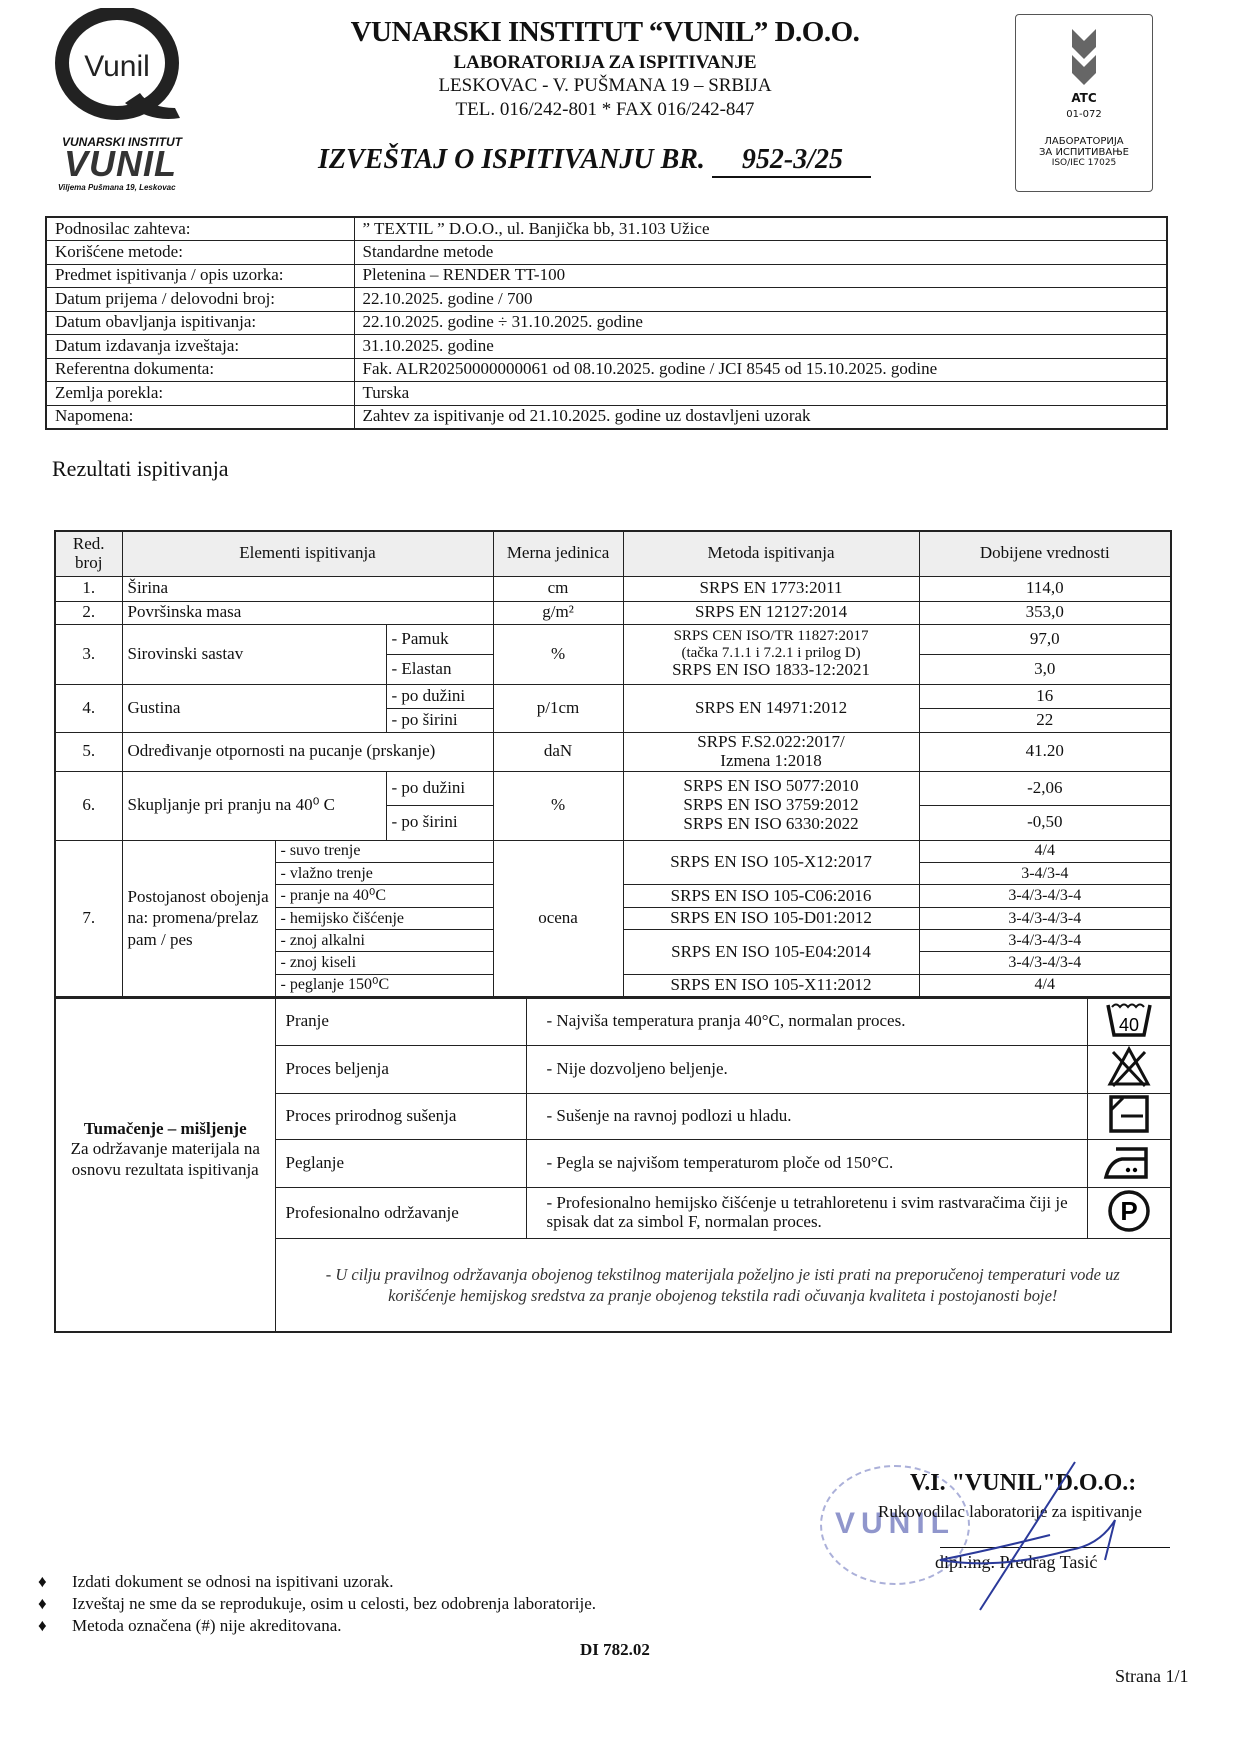 This screenshot has height=1753, width=1240. I want to click on row-sub: - po dužini, so click(439, 788).